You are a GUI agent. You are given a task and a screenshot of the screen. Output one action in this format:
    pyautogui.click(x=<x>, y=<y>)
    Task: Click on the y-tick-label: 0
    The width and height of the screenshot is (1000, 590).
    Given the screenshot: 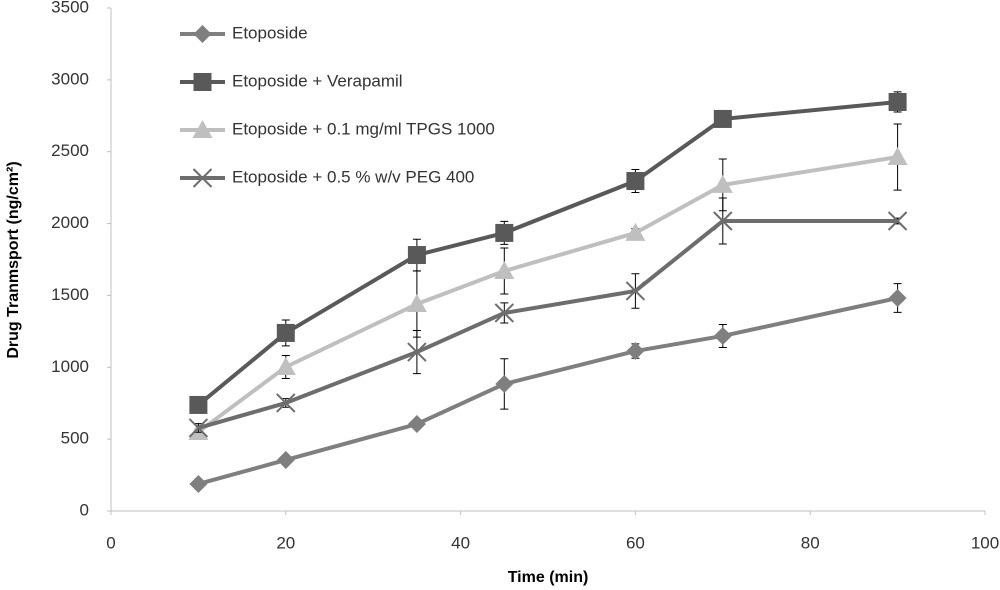 What is the action you would take?
    pyautogui.click(x=84, y=509)
    